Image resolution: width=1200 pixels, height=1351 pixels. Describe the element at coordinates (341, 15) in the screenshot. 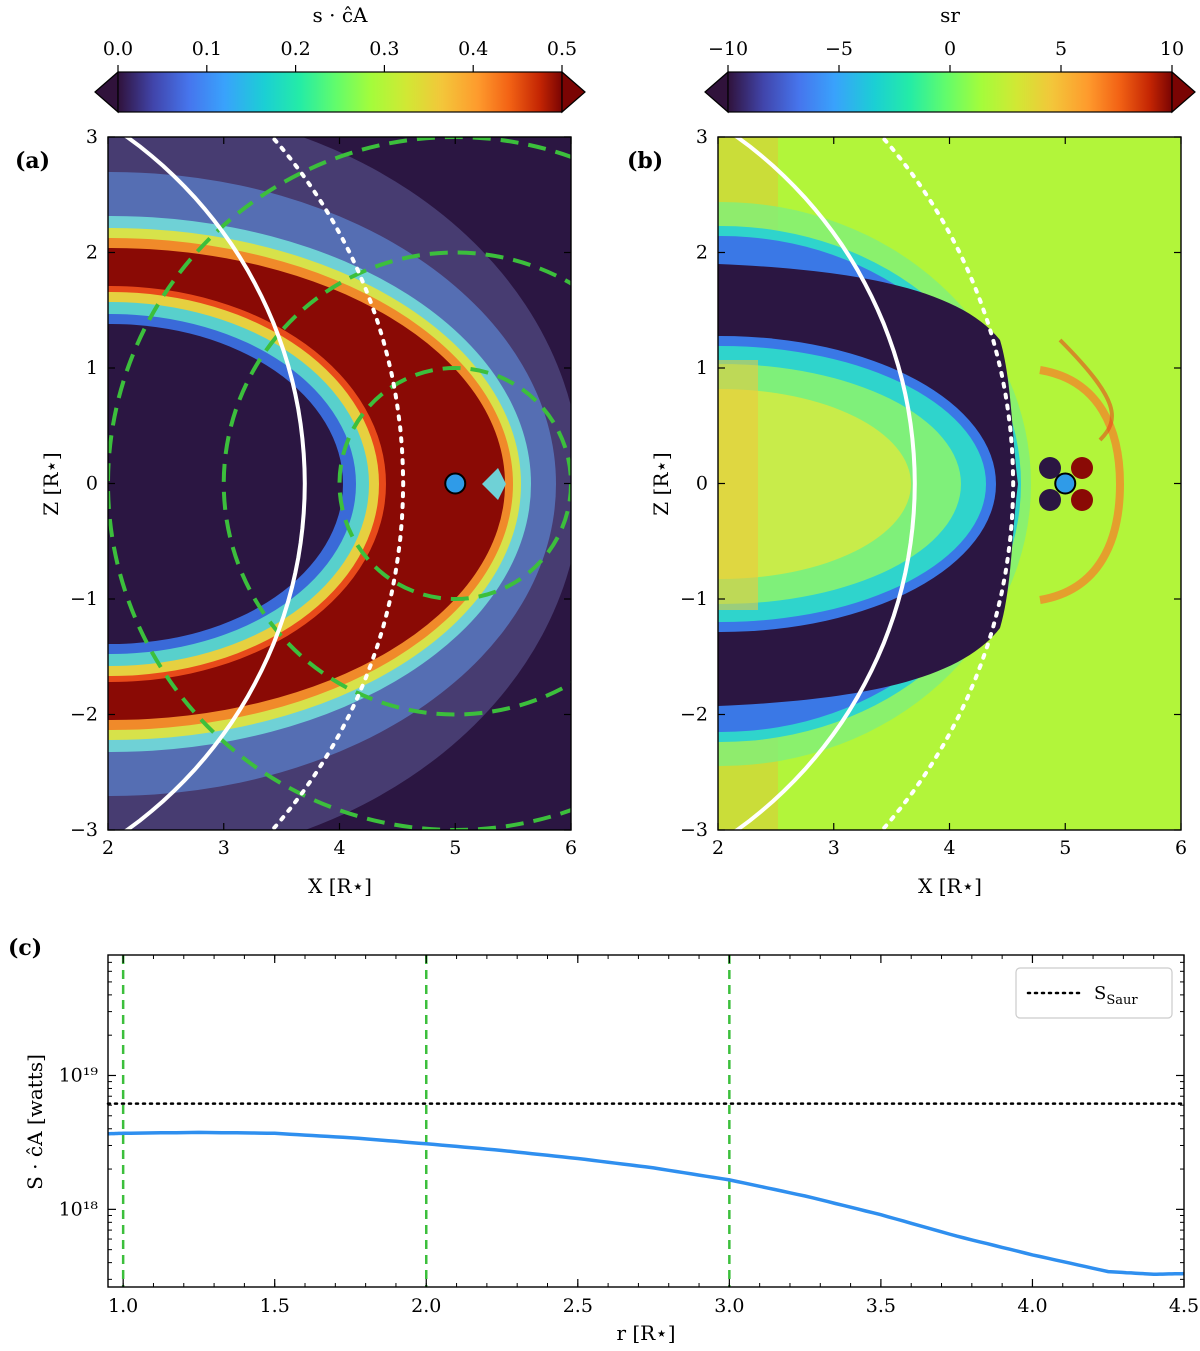

I see `colorbar-a-label: s · ĉA` at that location.